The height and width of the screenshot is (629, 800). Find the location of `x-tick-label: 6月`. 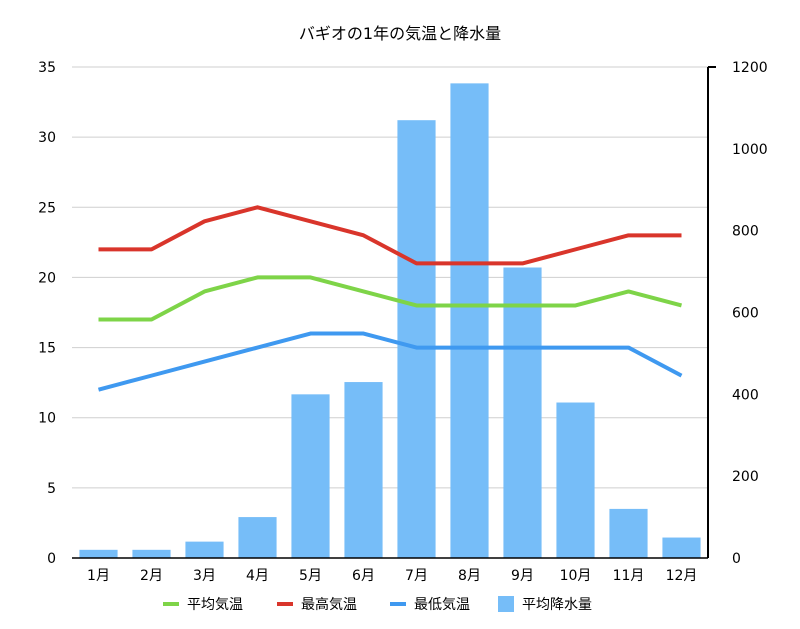

x-tick-label: 6月 is located at coordinates (363, 576).